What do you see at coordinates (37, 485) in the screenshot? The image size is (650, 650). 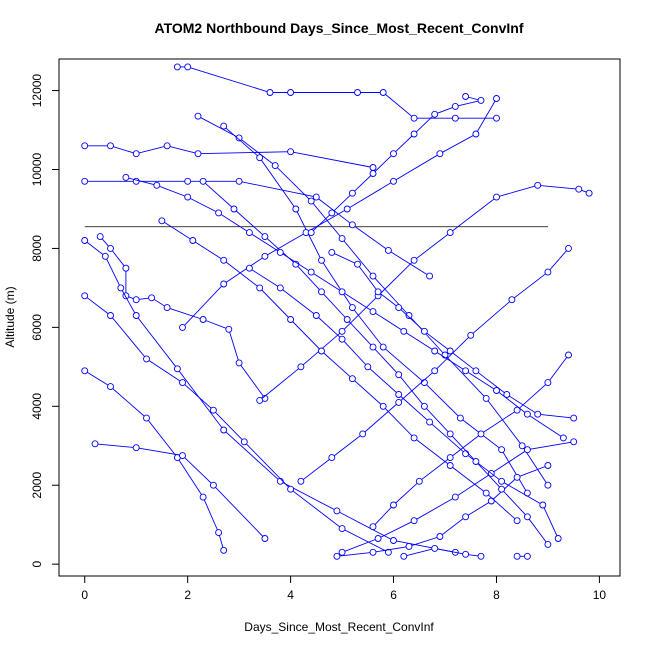 I see `y-tick-label: 2000` at bounding box center [37, 485].